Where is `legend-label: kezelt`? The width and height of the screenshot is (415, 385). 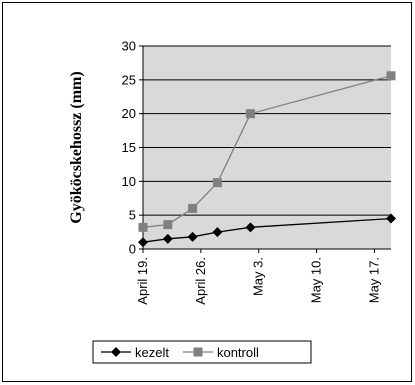
legend-label: kezelt is located at coordinates (152, 352).